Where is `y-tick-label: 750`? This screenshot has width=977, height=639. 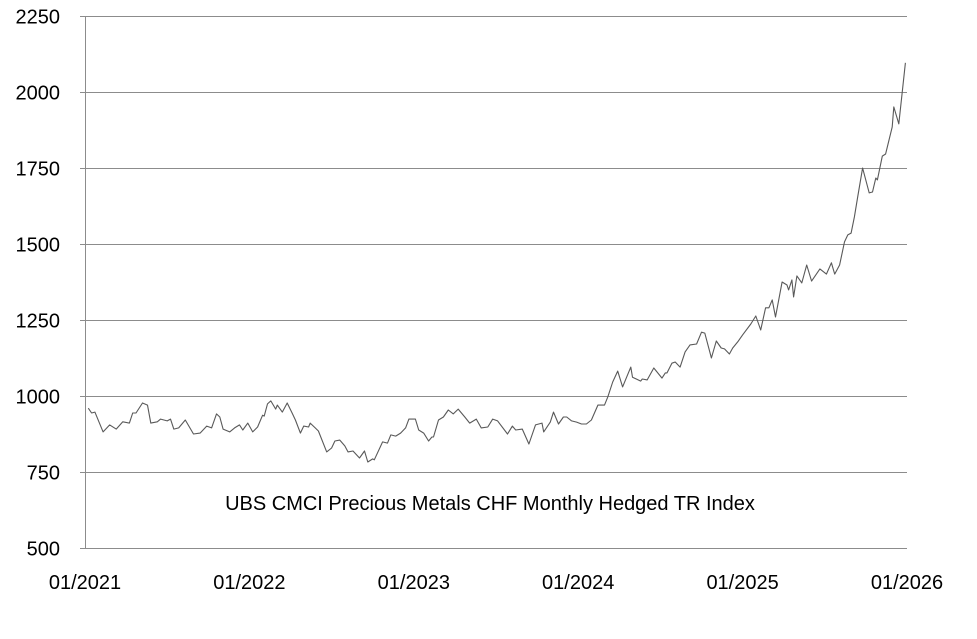
y-tick-label: 750 is located at coordinates (43, 474).